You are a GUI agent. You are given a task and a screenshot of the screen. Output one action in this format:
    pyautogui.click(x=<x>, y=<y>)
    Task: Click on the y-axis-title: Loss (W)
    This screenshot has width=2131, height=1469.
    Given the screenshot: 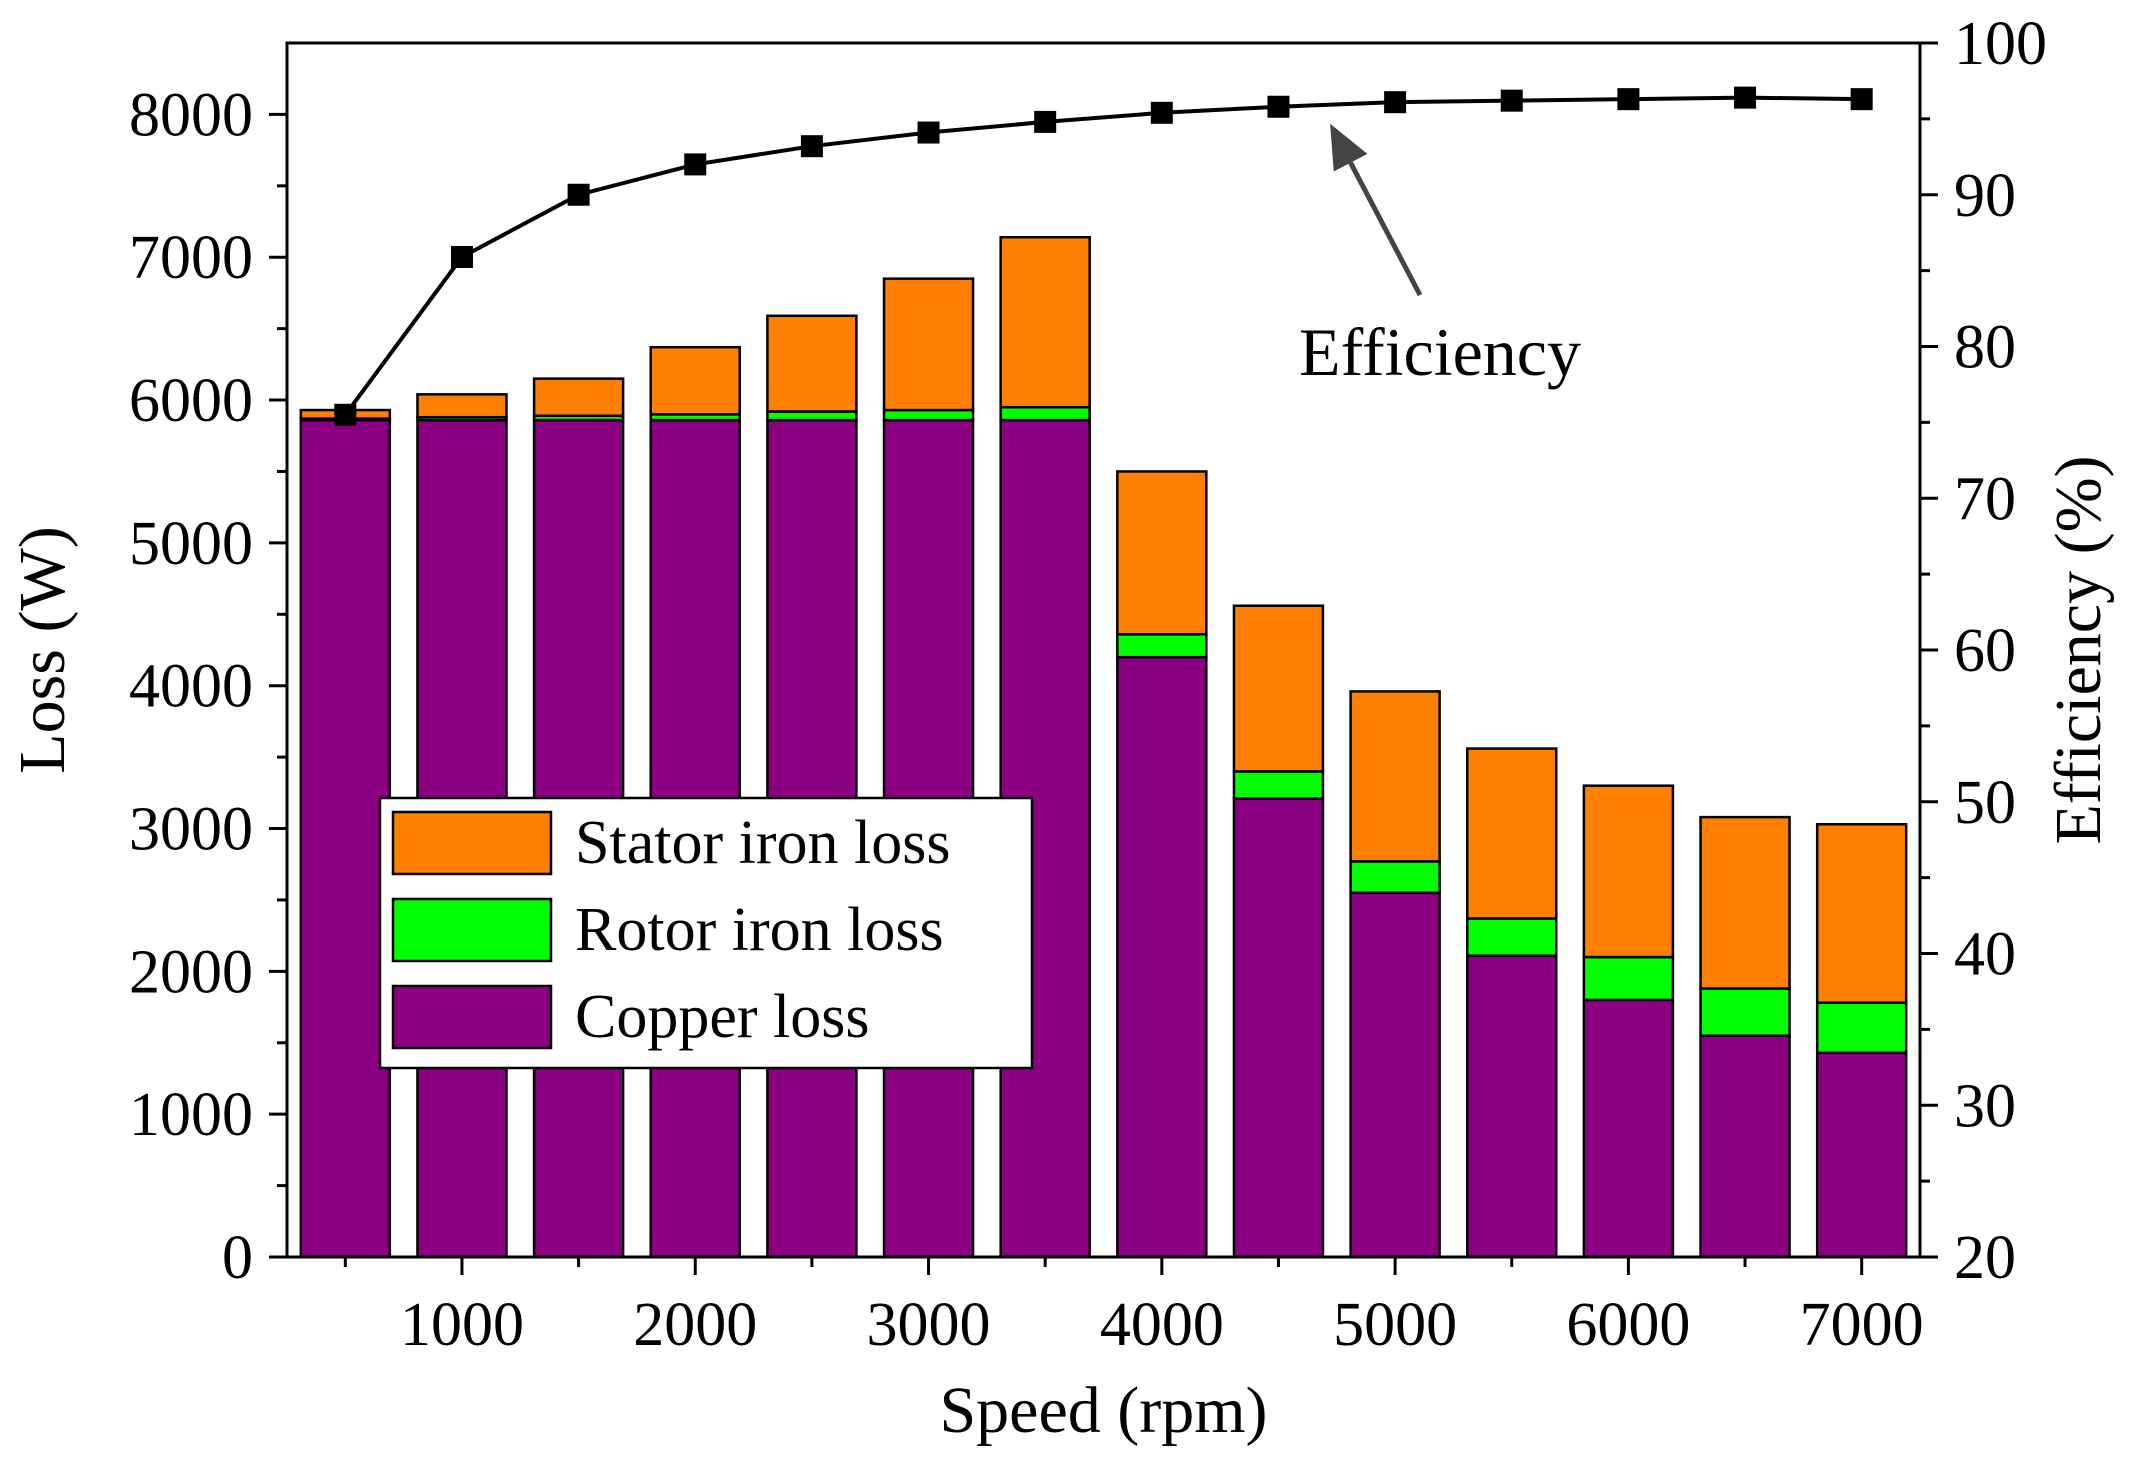 What is the action you would take?
    pyautogui.click(x=42, y=649)
    